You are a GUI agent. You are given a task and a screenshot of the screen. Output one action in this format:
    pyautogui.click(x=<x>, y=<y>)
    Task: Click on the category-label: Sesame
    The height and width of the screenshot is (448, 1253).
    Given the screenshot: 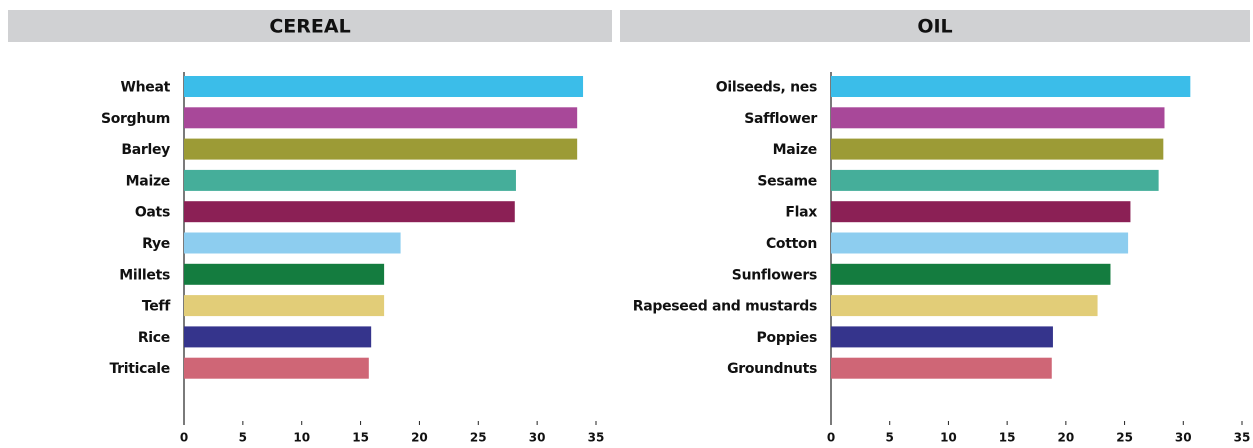 What is the action you would take?
    pyautogui.click(x=787, y=181)
    